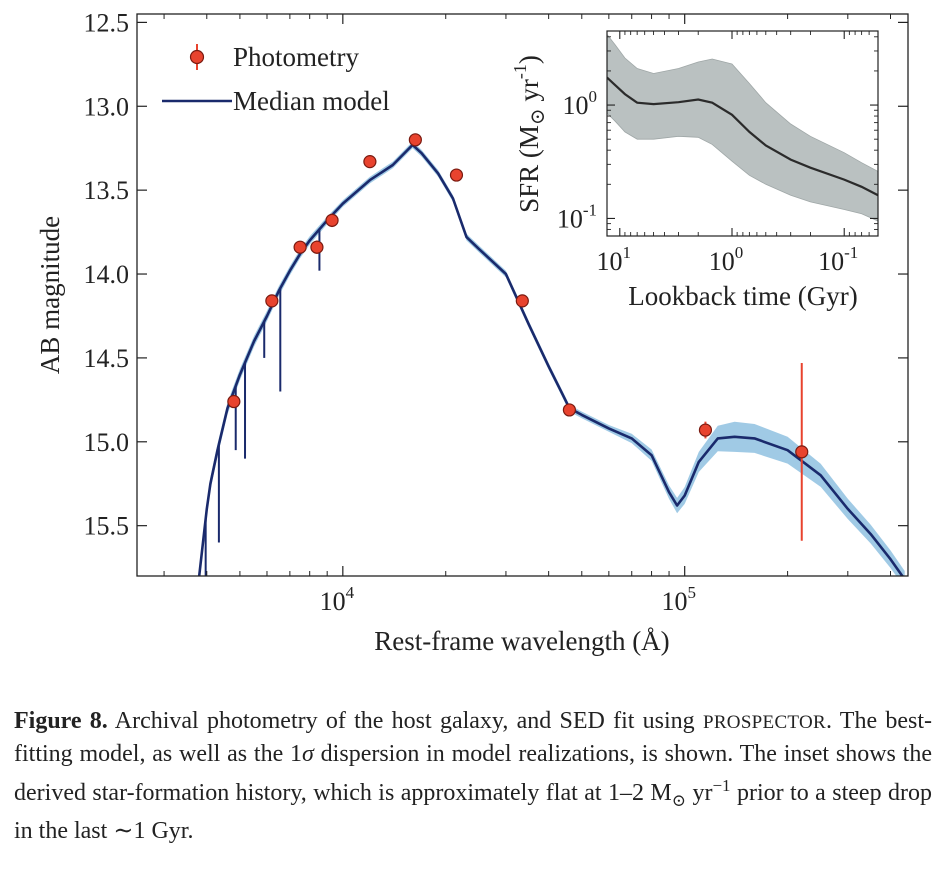 The height and width of the screenshot is (892, 946). Describe the element at coordinates (678, 800) in the screenshot. I see `caption-sun-symbol: ⊙` at that location.